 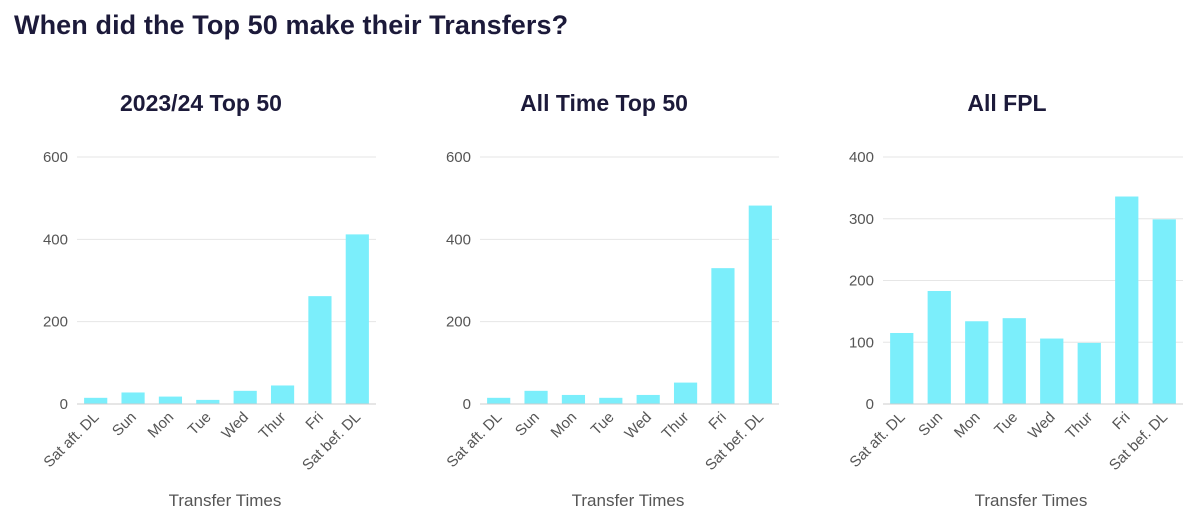 I want to click on chart-title: All FPL, so click(x=1006, y=103).